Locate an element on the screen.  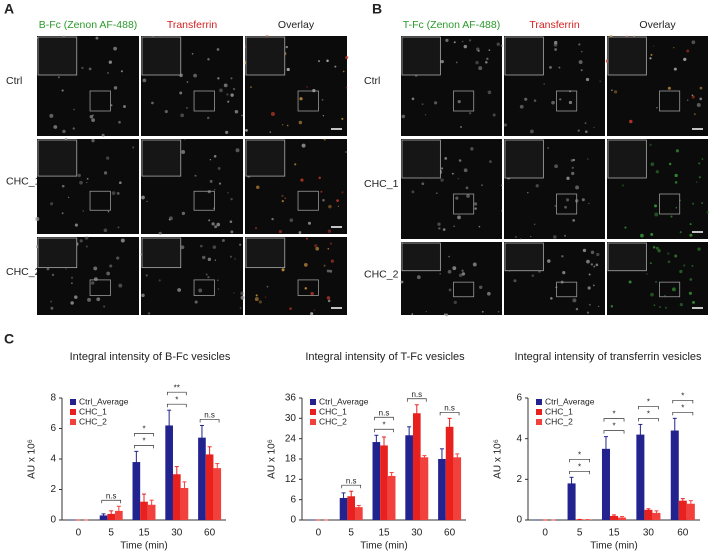
legend-label: CHC_2 is located at coordinates (333, 421).